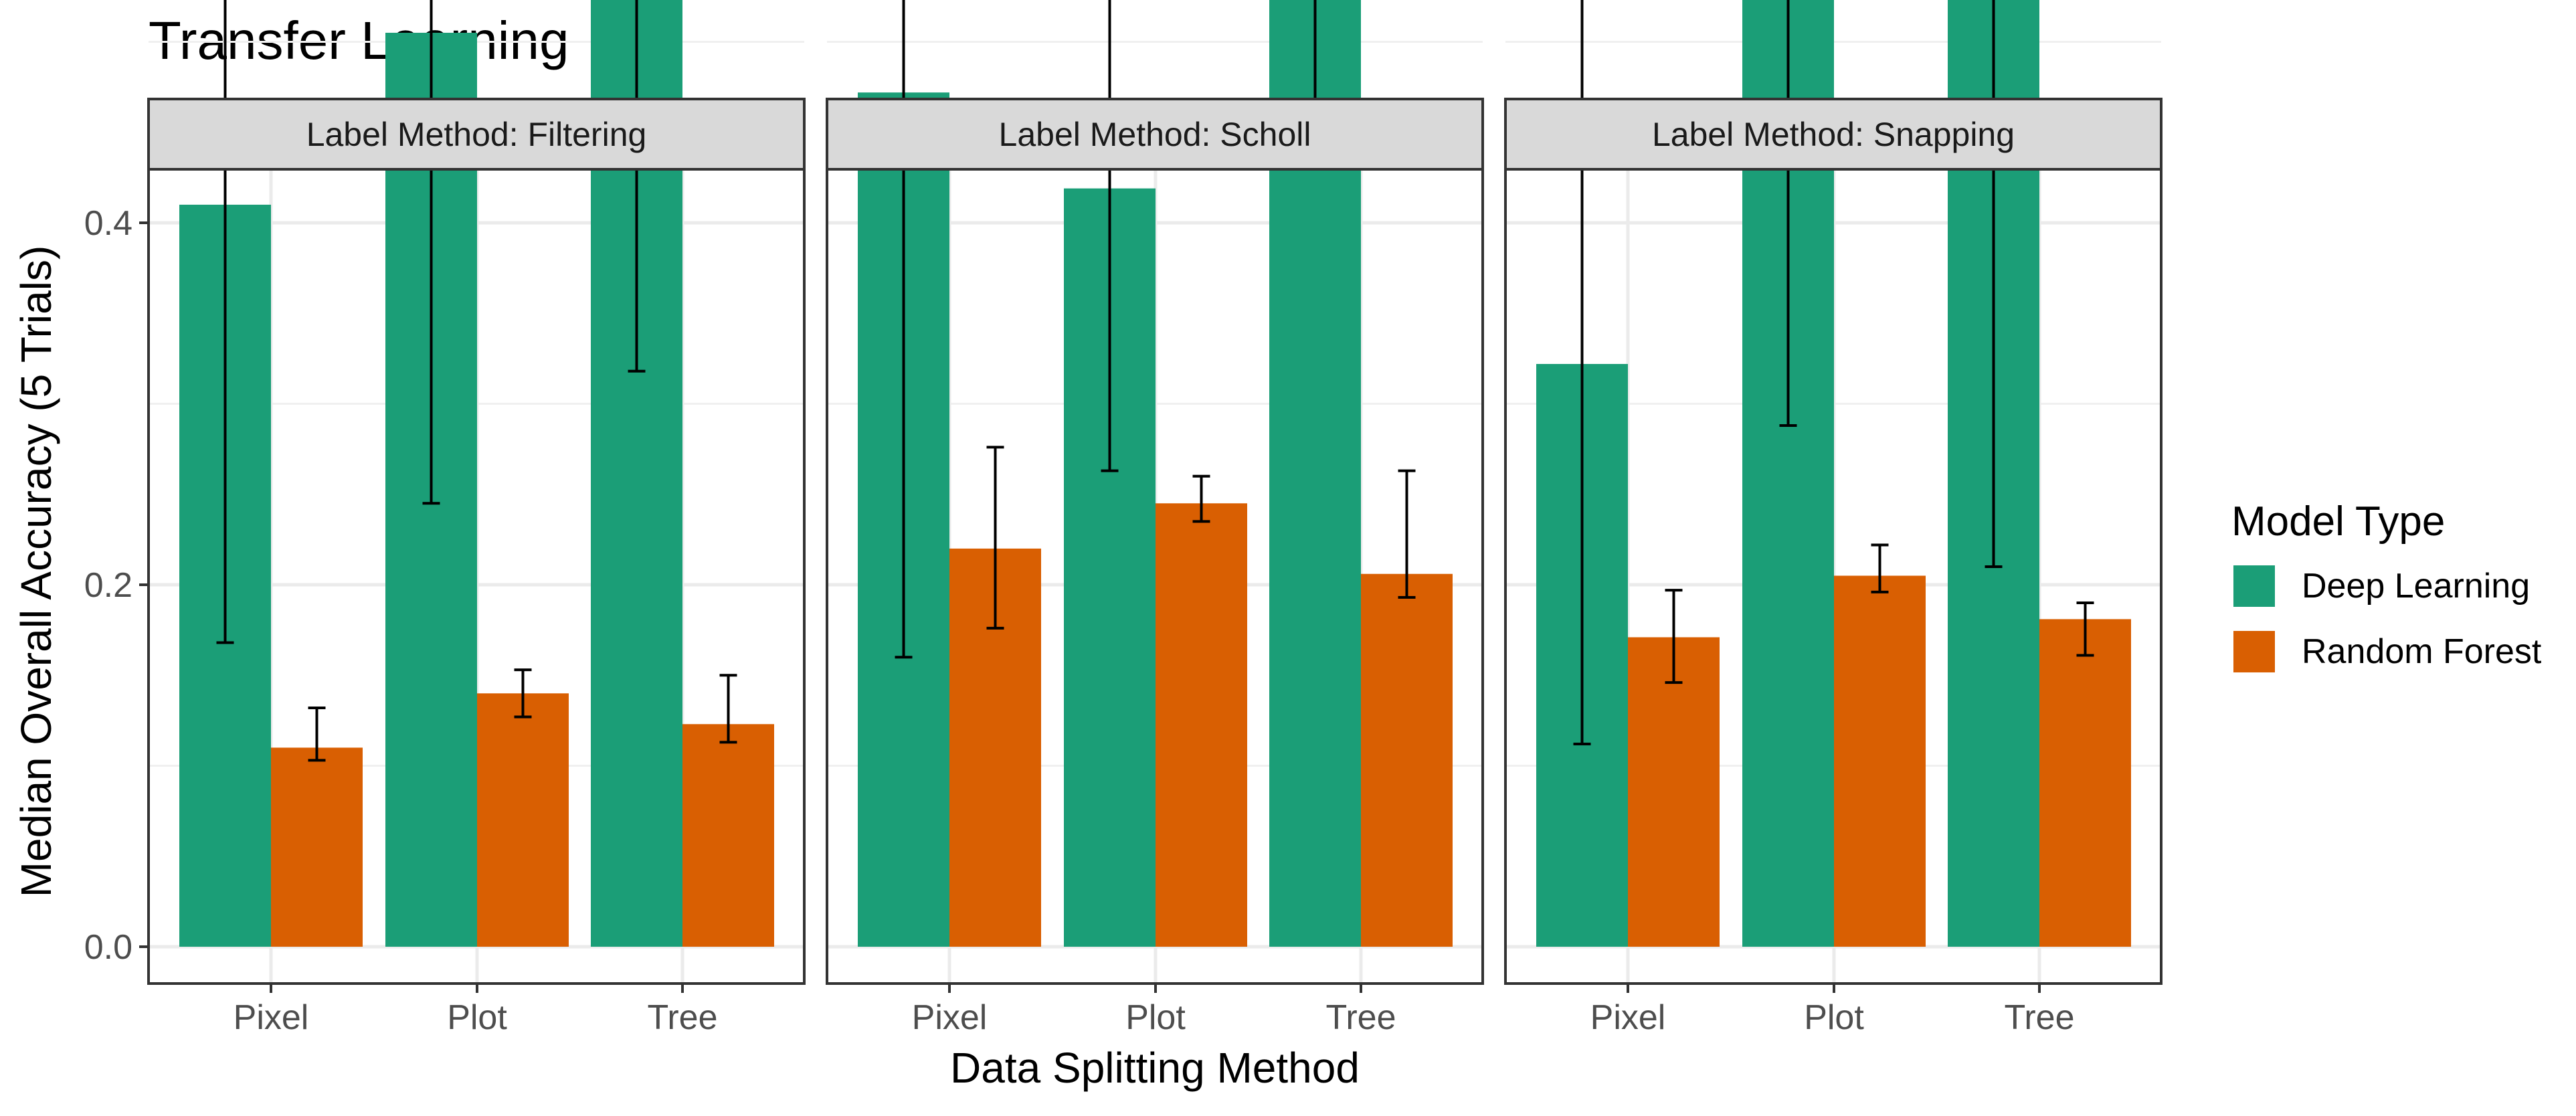  What do you see at coordinates (359, 40) in the screenshot?
I see `chart-title: Transfer Learning` at bounding box center [359, 40].